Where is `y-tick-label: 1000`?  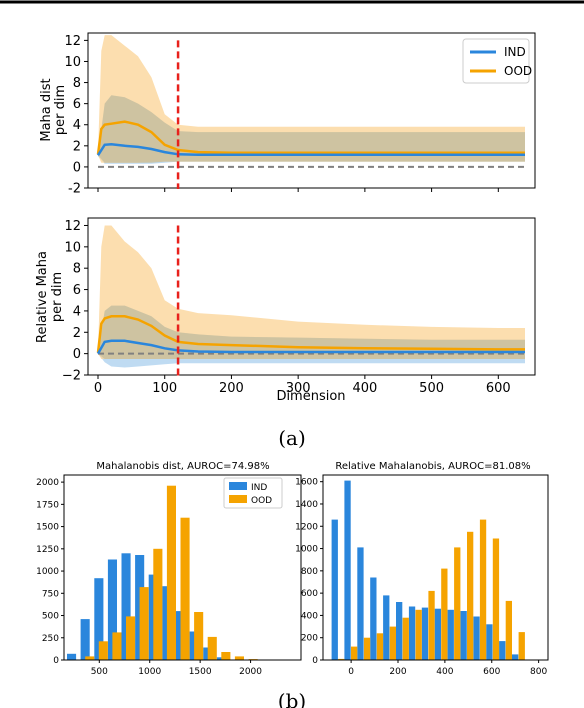
y-tick-label: 1000 is located at coordinates (306, 550).